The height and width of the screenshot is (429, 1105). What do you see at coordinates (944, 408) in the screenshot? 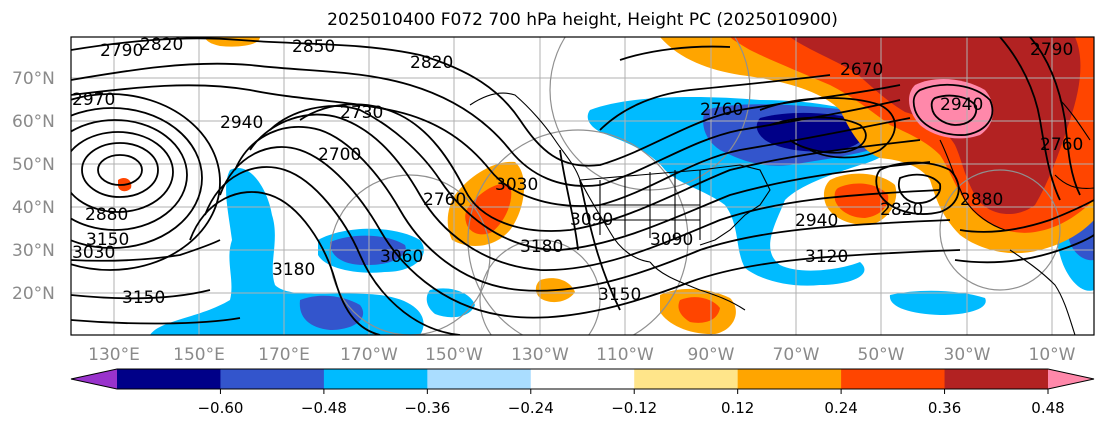
I see `colorbar-tick-label: 0.36` at bounding box center [944, 408].